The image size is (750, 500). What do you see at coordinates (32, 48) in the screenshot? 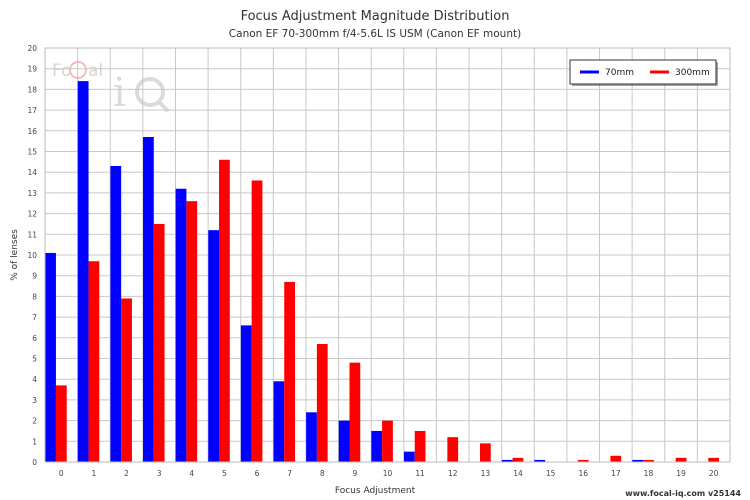
I see `y-tick-label: 20` at bounding box center [32, 48].